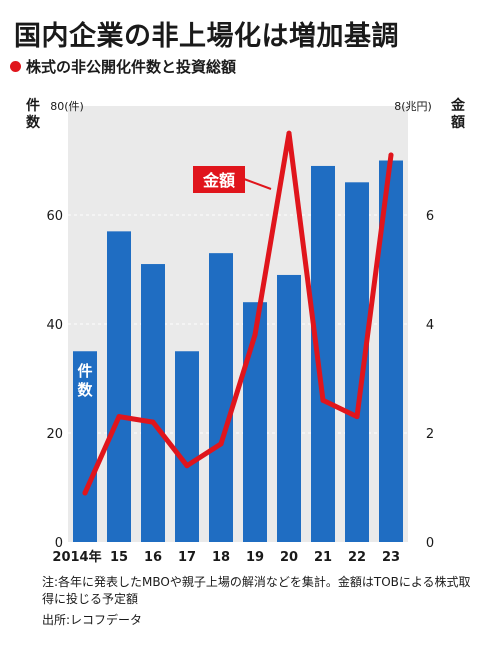  Describe the element at coordinates (85, 493) in the screenshot. I see `line-point-2014年` at that location.